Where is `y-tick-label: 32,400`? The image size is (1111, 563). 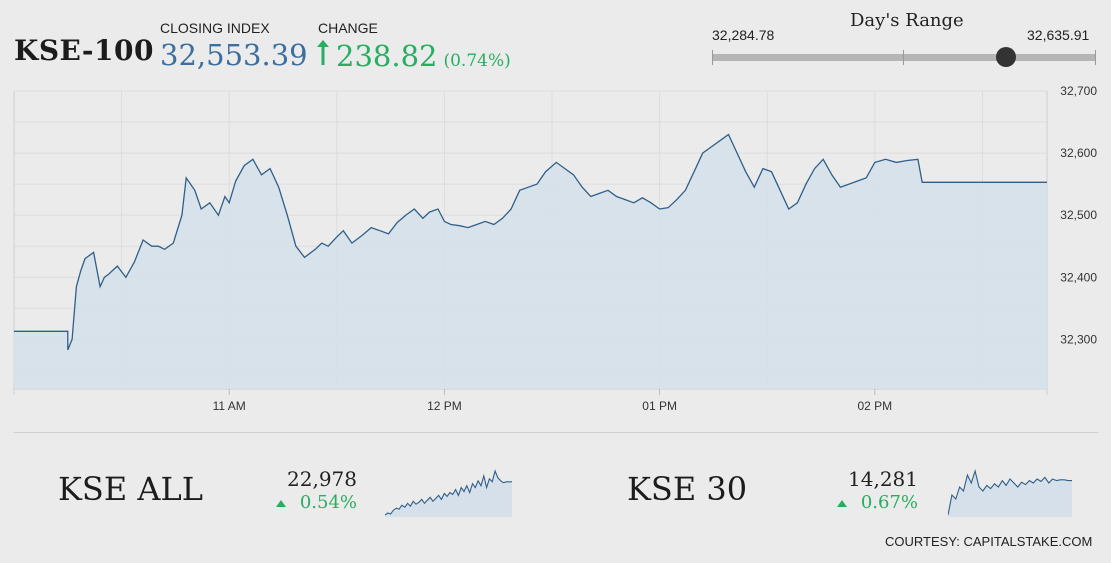
y-tick-label: 32,400 is located at coordinates (1078, 277).